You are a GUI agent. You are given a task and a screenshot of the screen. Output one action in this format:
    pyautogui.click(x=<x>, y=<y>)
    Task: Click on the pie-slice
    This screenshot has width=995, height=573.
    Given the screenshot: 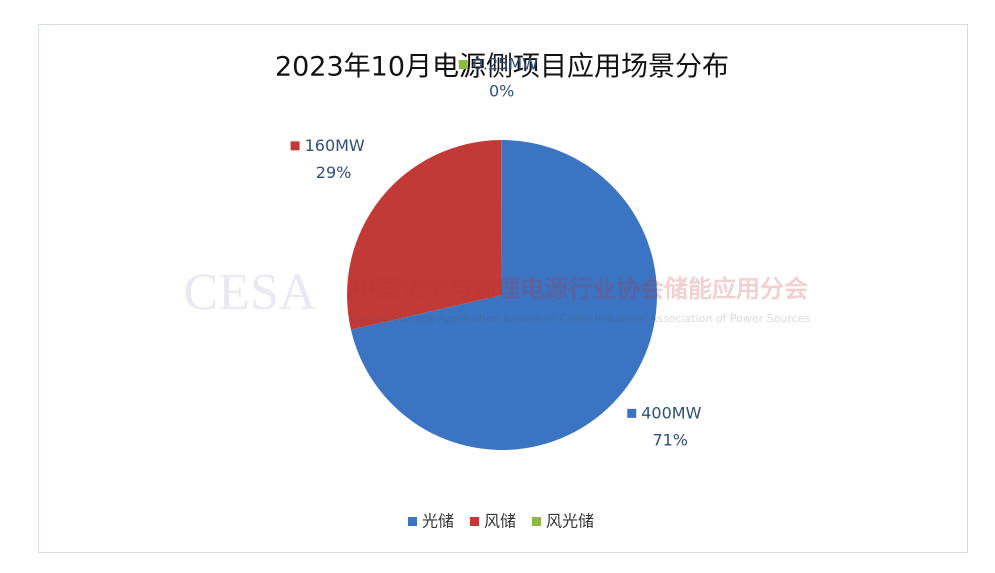 What is the action you would take?
    pyautogui.click(x=424, y=235)
    